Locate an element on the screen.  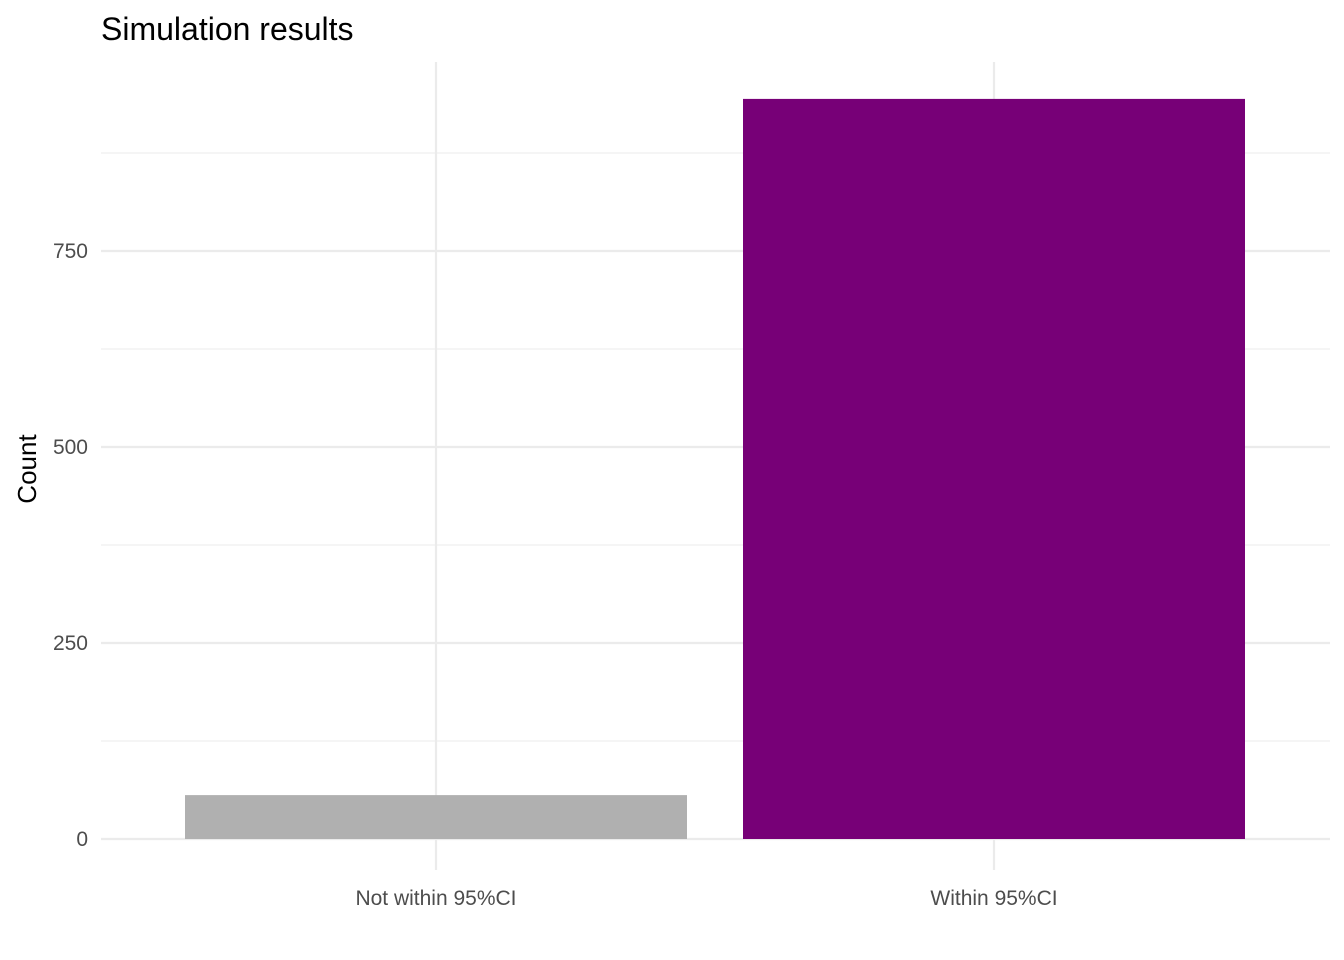
y-tick-label: 750 is located at coordinates (70, 251).